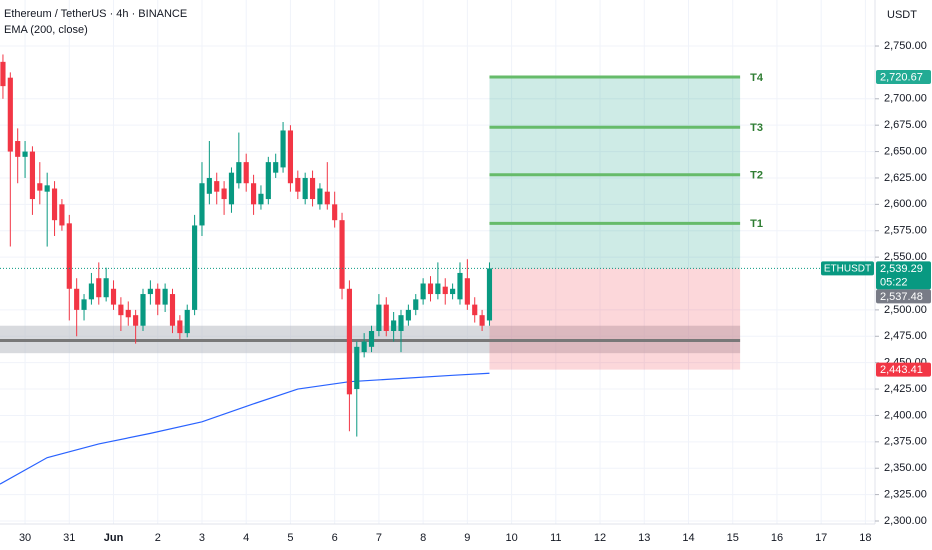 Image resolution: width=932 pixels, height=550 pixels. I want to click on y-tick-label: 2,575.00, so click(905, 231).